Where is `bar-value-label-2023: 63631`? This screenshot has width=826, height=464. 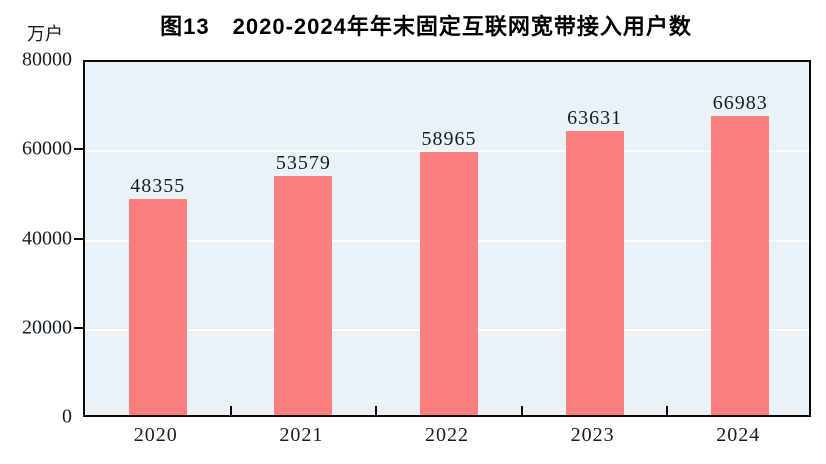 bar-value-label-2023: 63631 is located at coordinates (595, 118).